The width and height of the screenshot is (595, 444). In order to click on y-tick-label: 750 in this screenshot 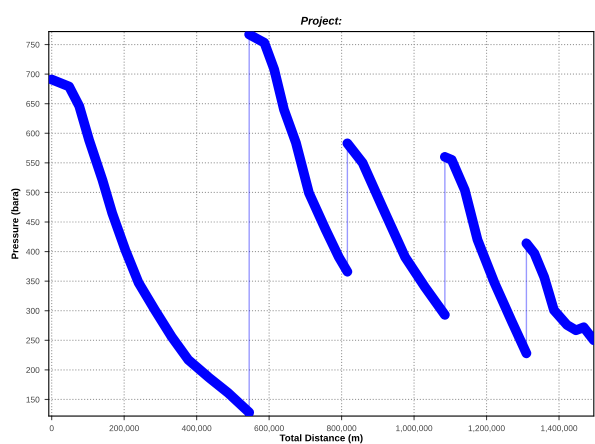, I will do `click(33, 45)`.